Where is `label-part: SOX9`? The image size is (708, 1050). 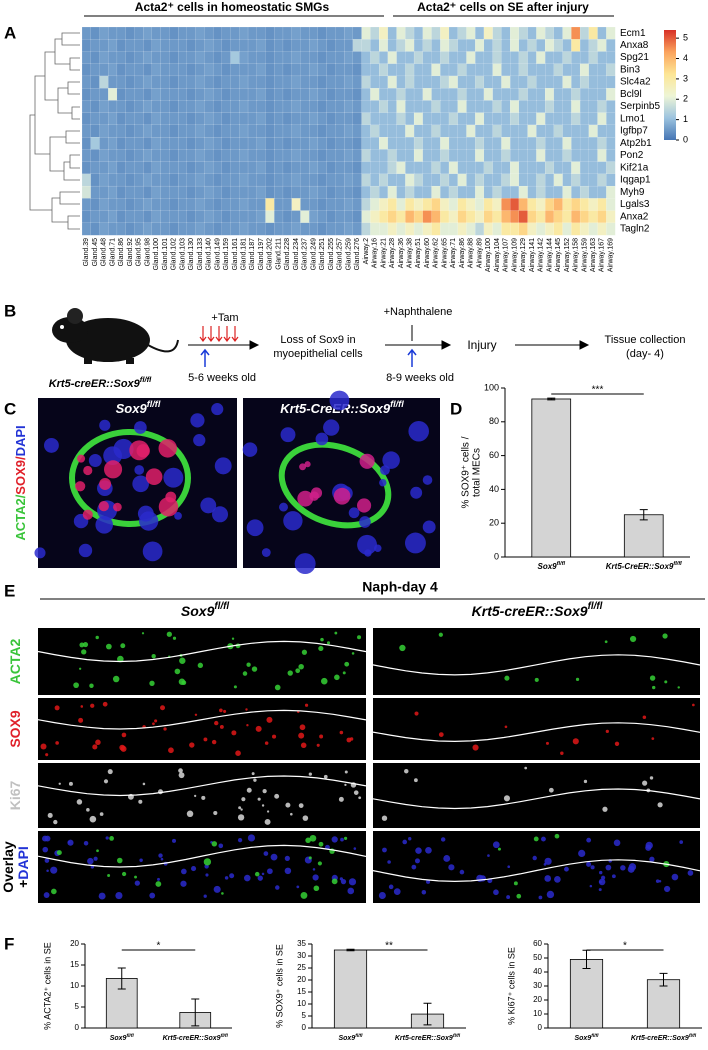 label-part: SOX9 is located at coordinates (15, 729).